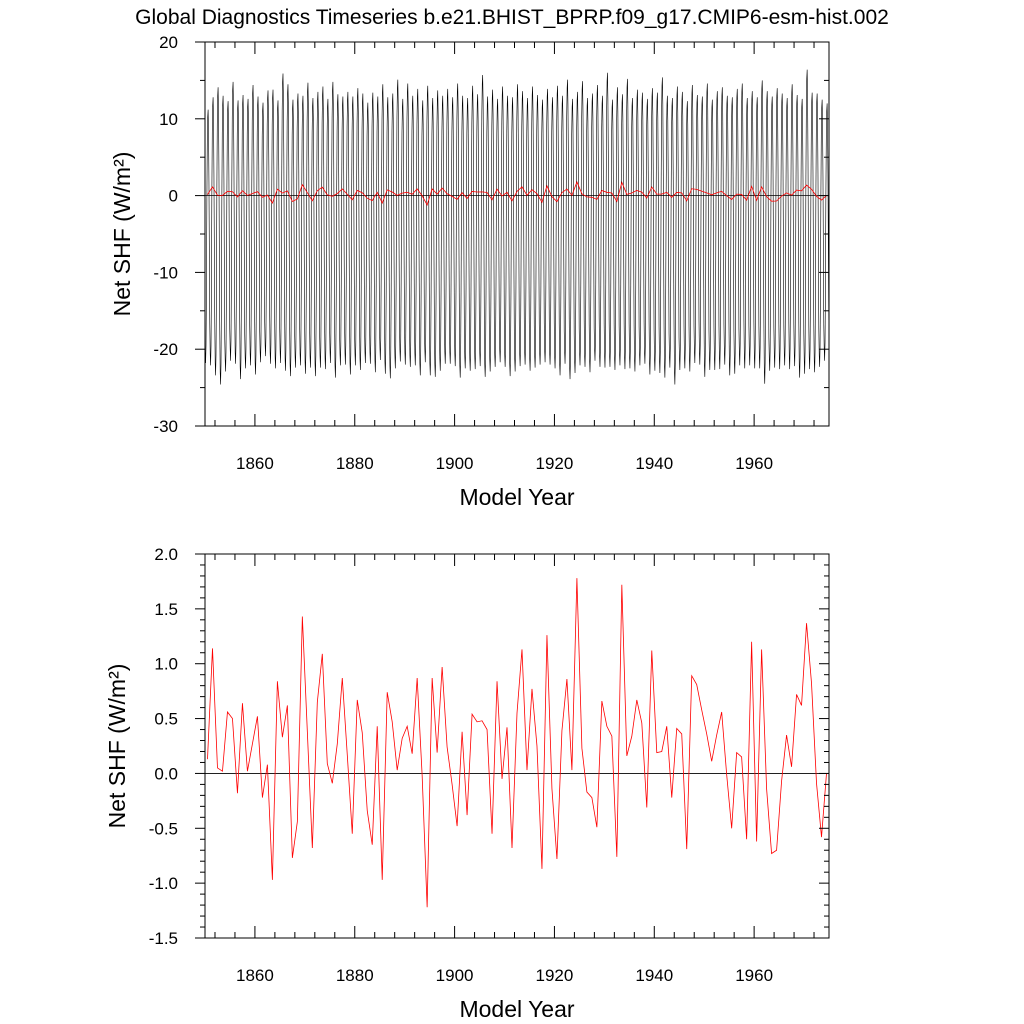 The height and width of the screenshot is (1024, 1024). I want to click on y-tick-label: 10, so click(168, 119).